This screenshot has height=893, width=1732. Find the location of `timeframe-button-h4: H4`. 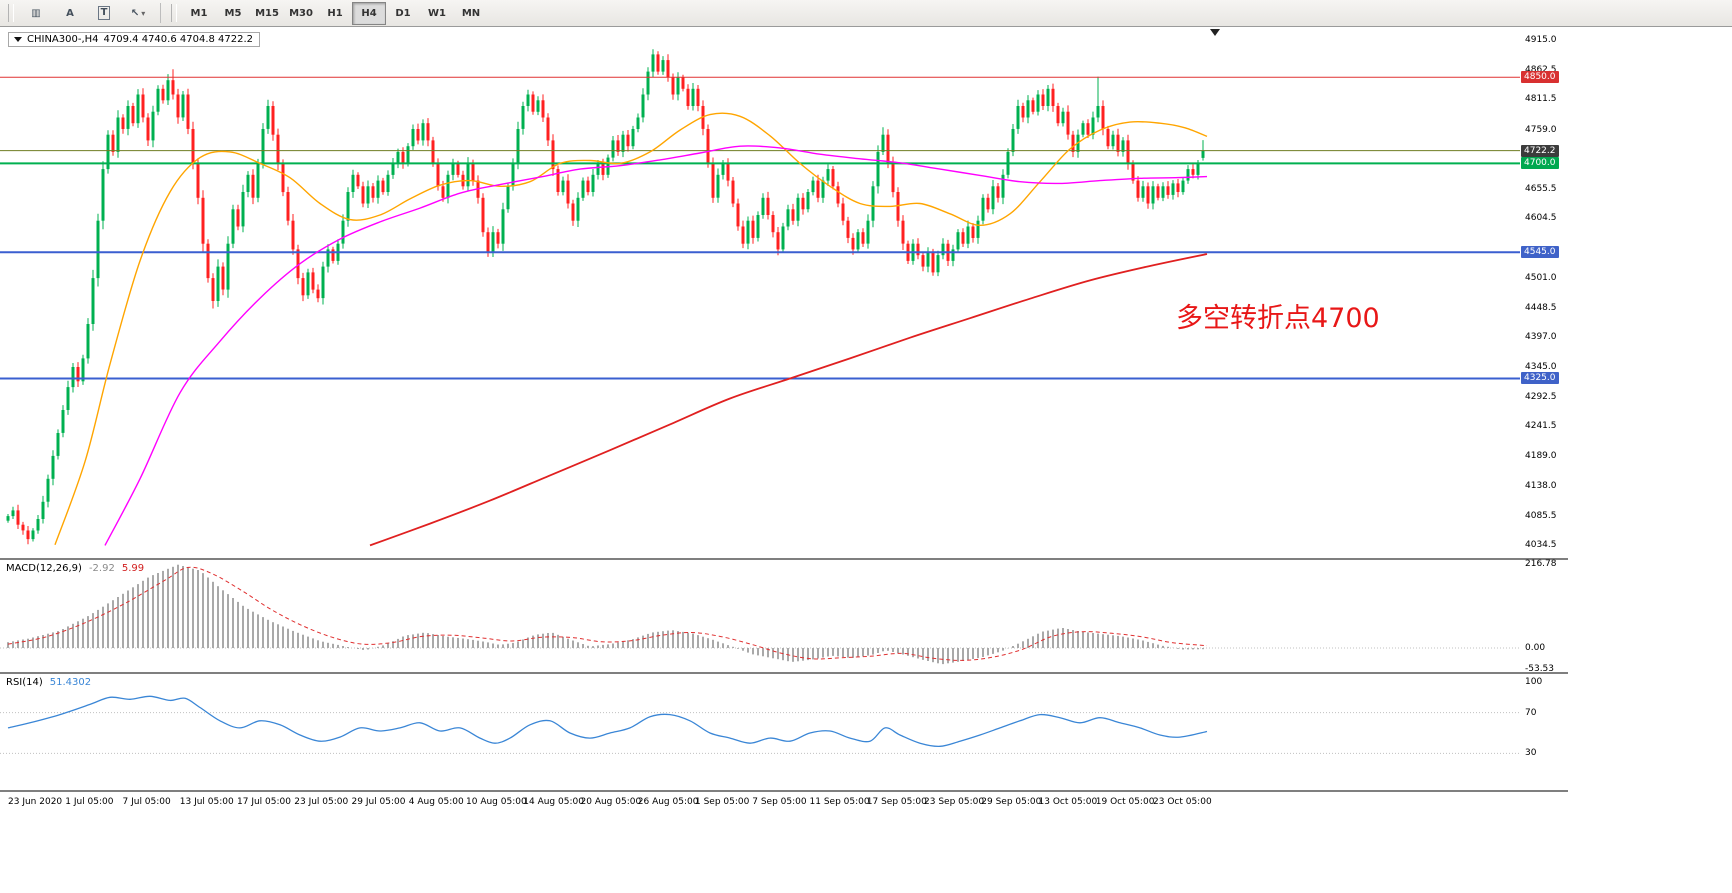

timeframe-button-h4: H4 is located at coordinates (369, 13).